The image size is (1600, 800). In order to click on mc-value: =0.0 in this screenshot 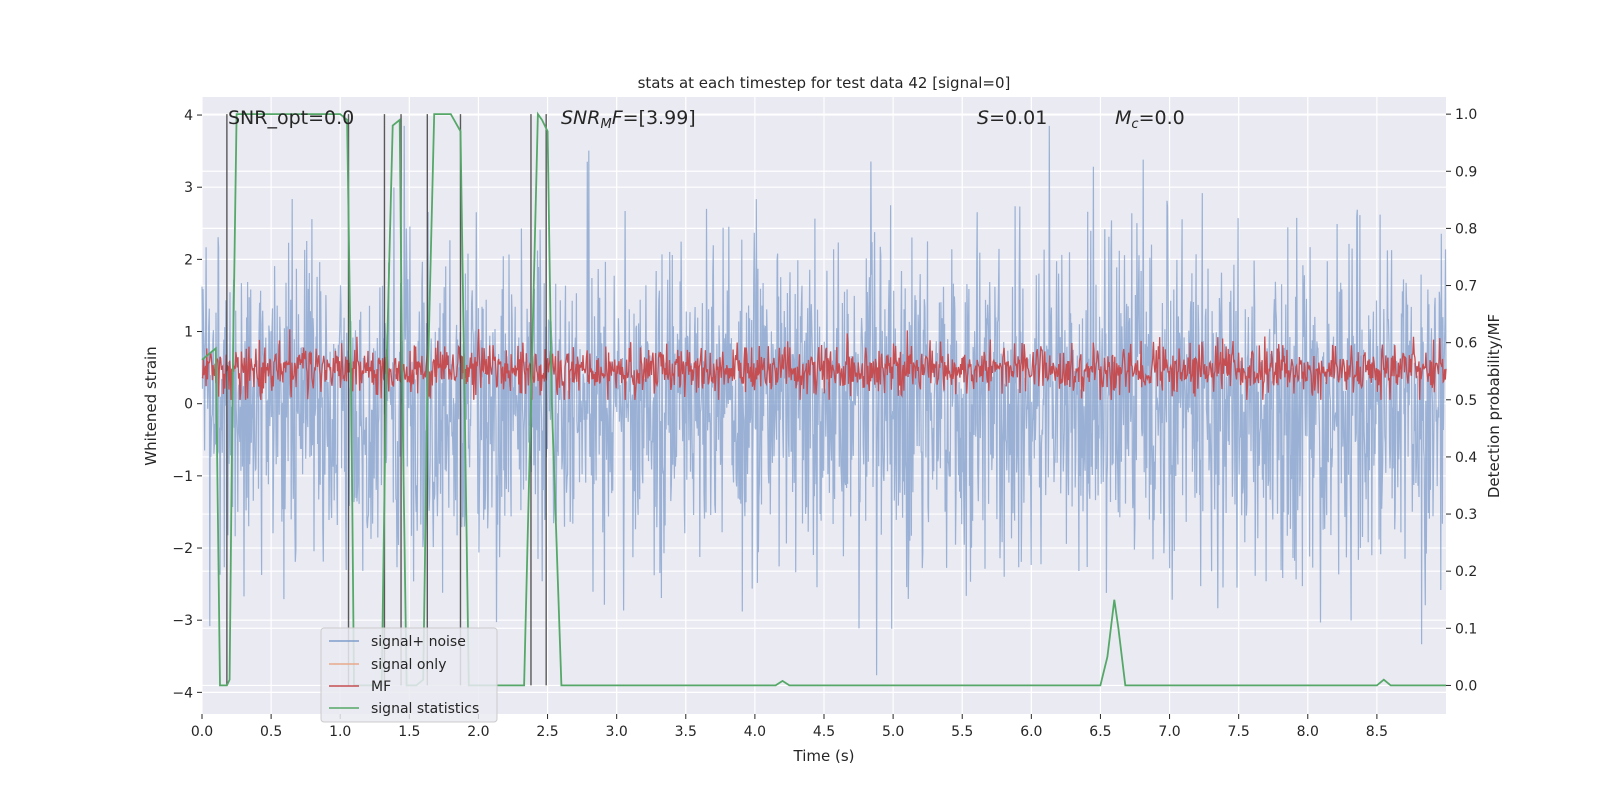, I will do `click(1162, 118)`.